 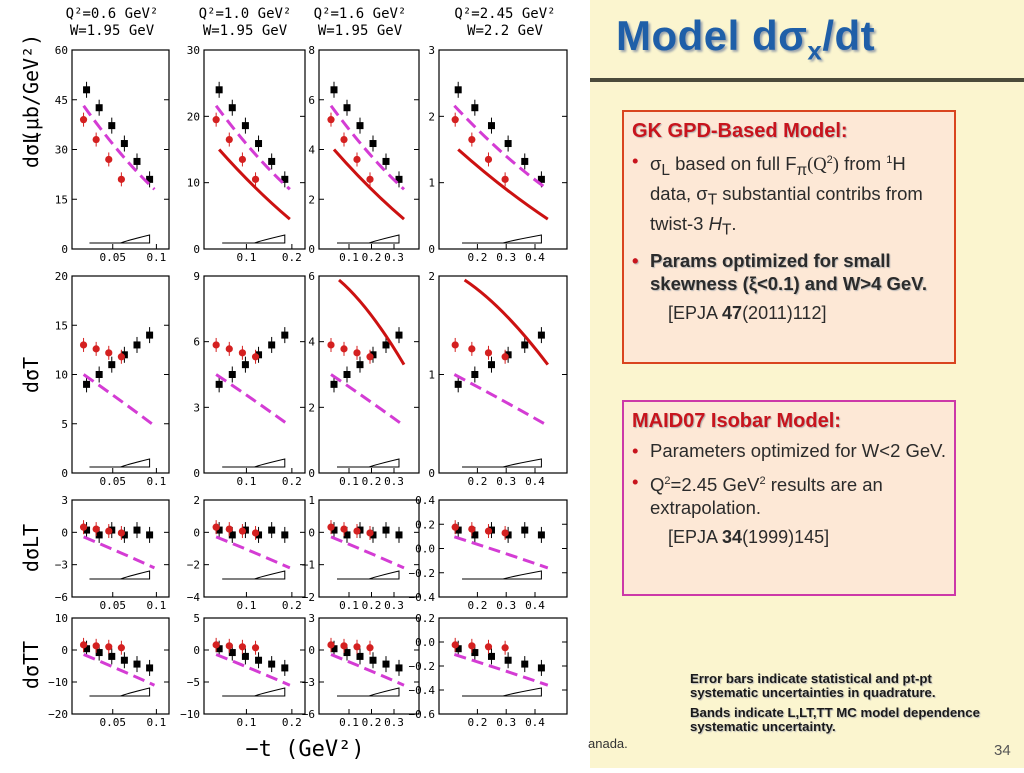 I want to click on column-header-w: W=2.2 GeV, so click(x=505, y=31).